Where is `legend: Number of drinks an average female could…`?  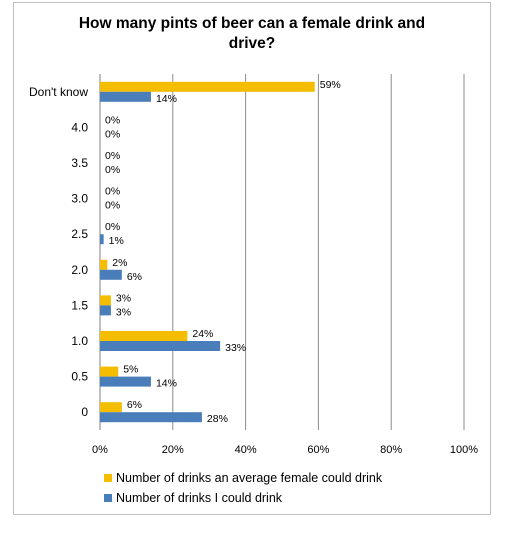
legend: Number of drinks an average female could… is located at coordinates (243, 488).